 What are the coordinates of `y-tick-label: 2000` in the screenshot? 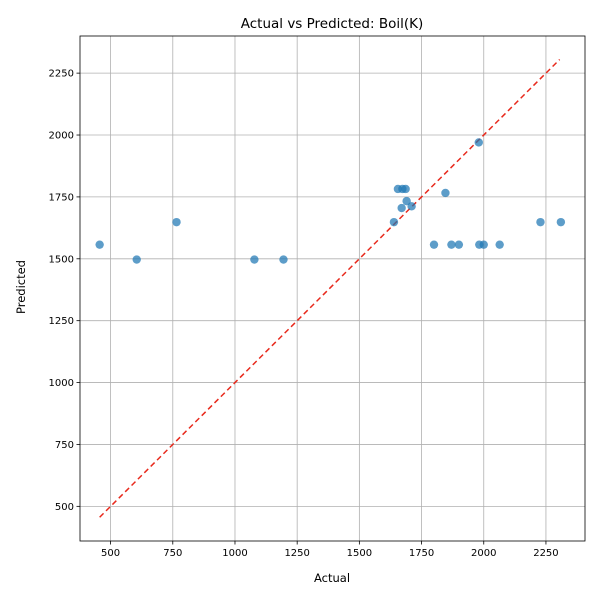 It's located at (61, 136).